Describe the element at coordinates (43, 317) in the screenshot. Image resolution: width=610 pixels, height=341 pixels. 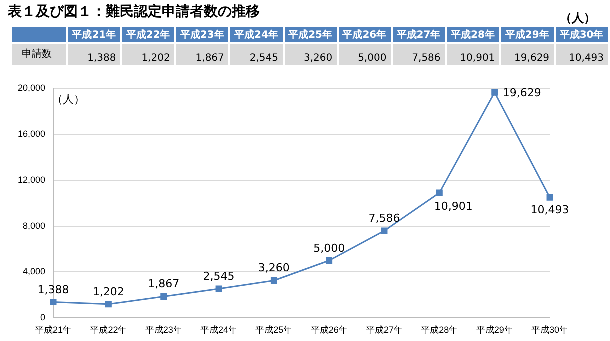
I see `y-tick-label: 0` at that location.